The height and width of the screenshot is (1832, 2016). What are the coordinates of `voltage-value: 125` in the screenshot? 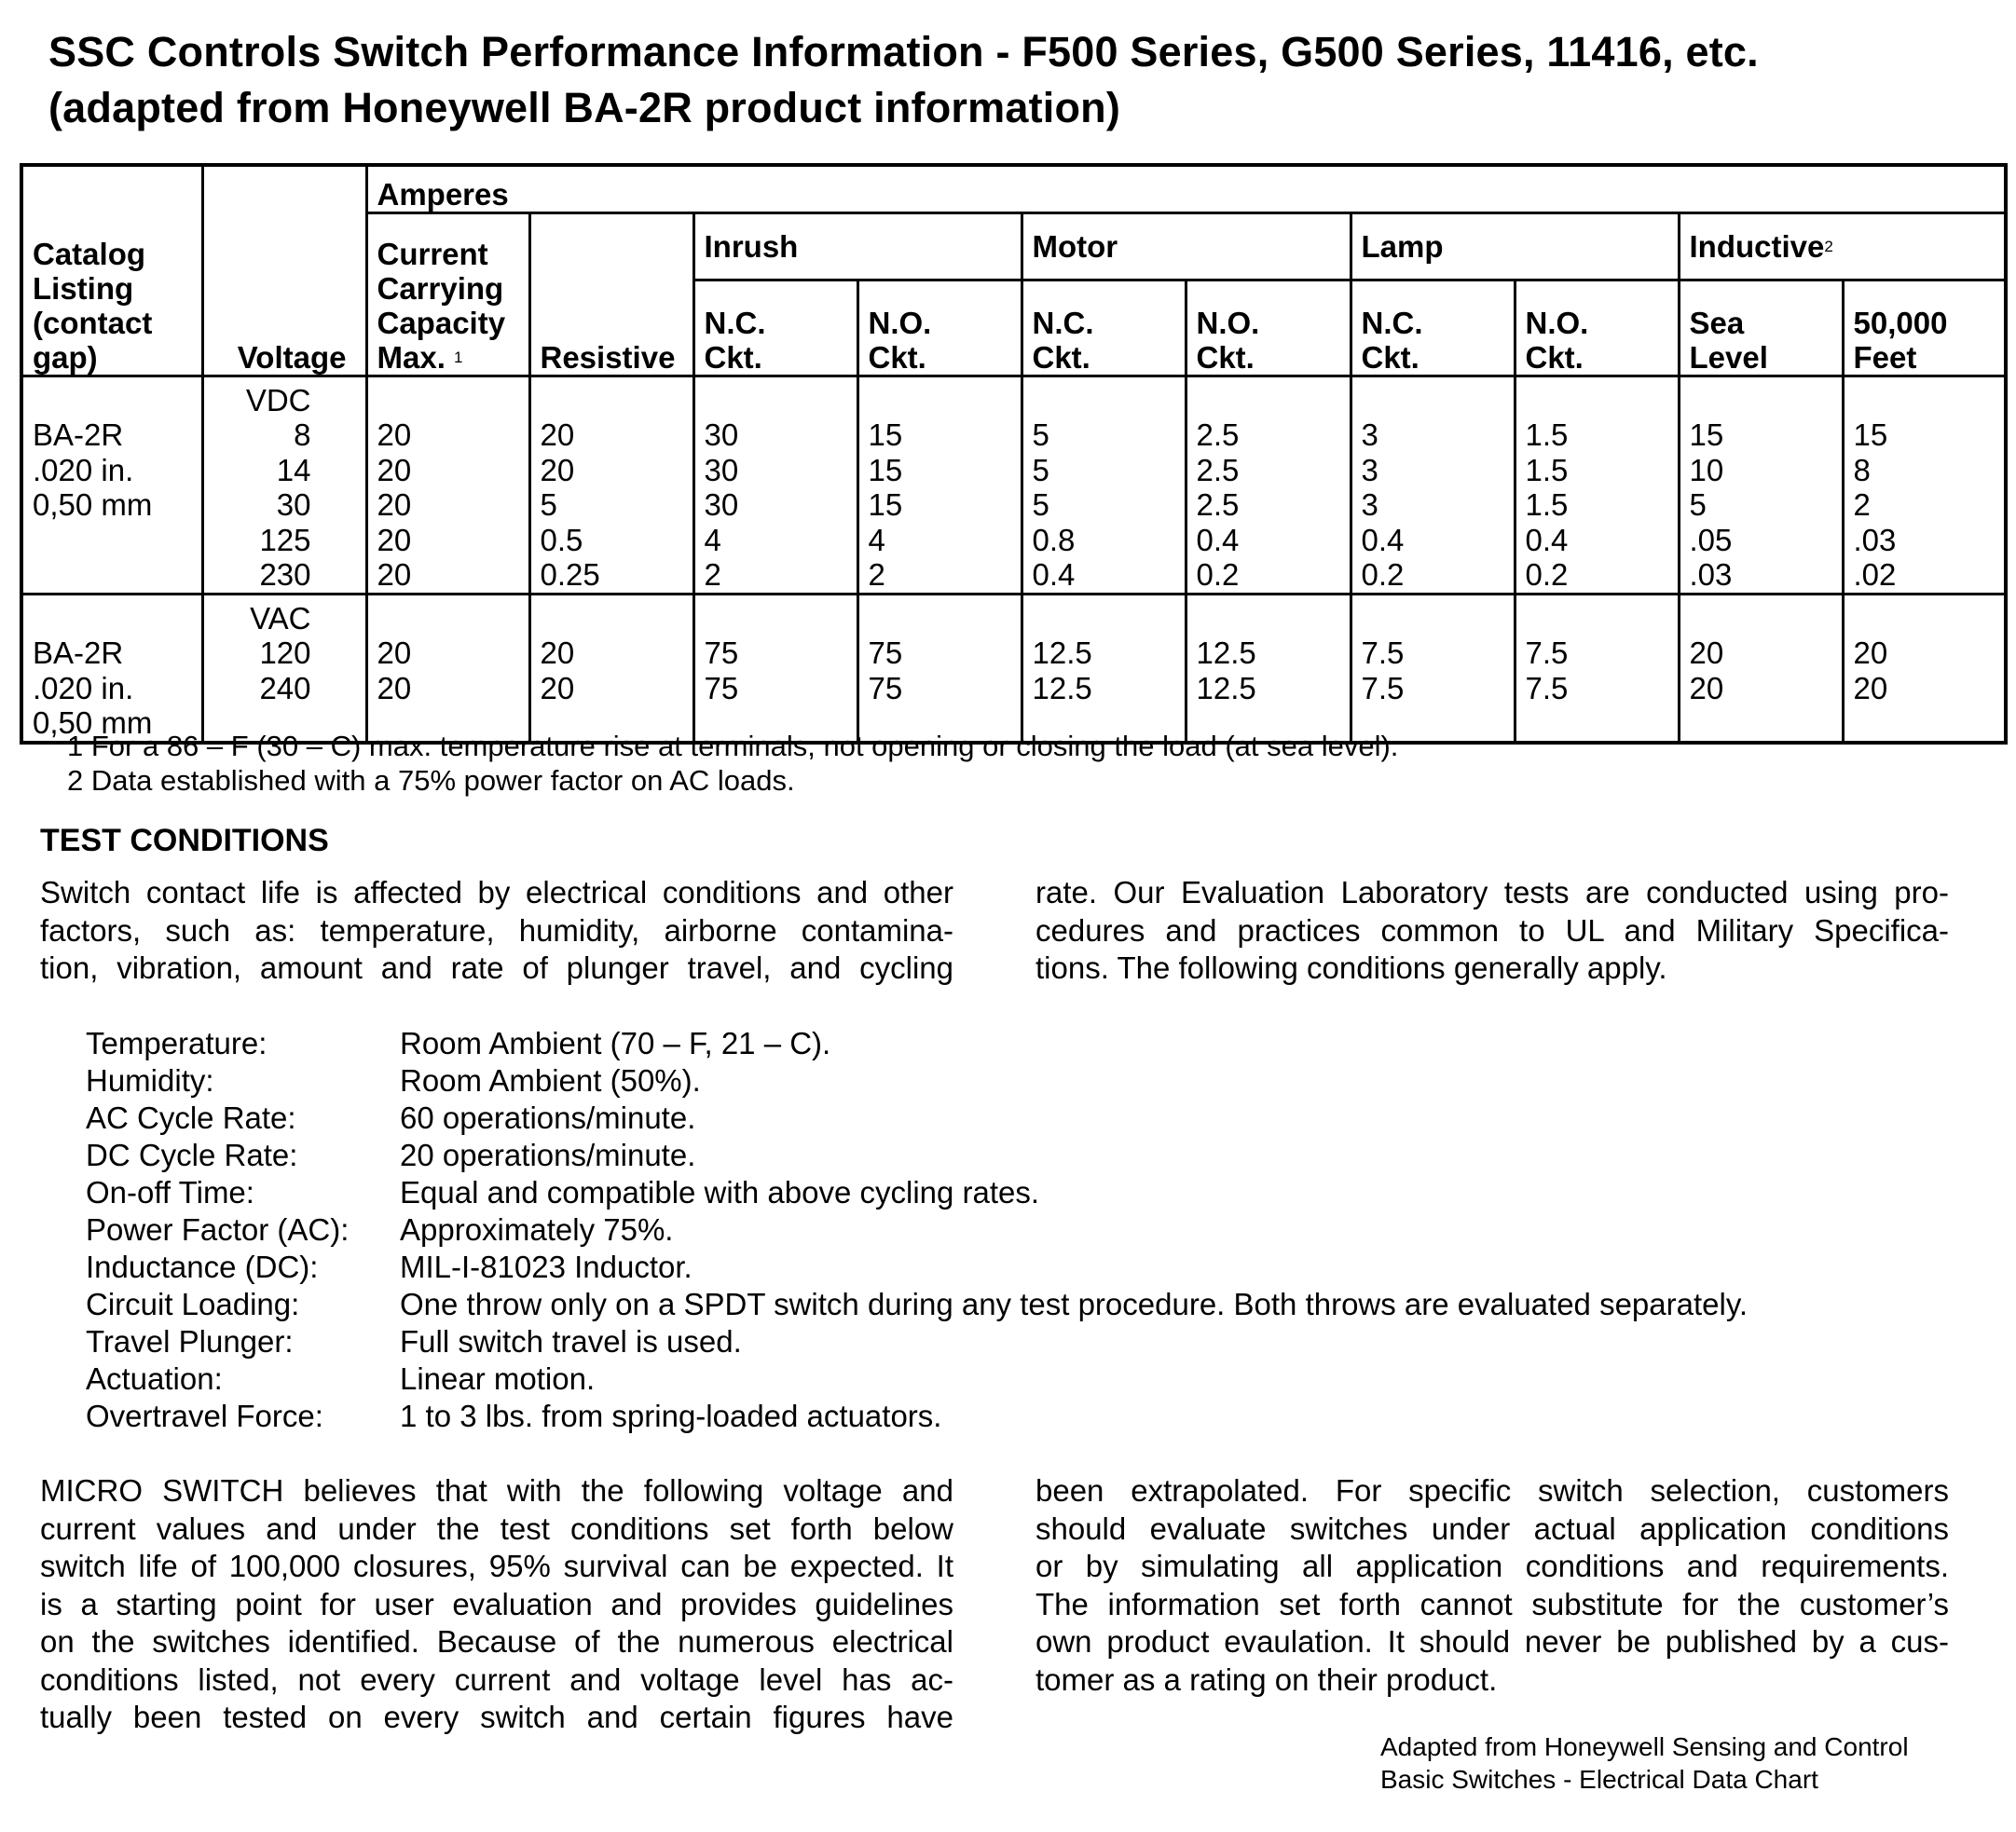 It's located at (285, 540).